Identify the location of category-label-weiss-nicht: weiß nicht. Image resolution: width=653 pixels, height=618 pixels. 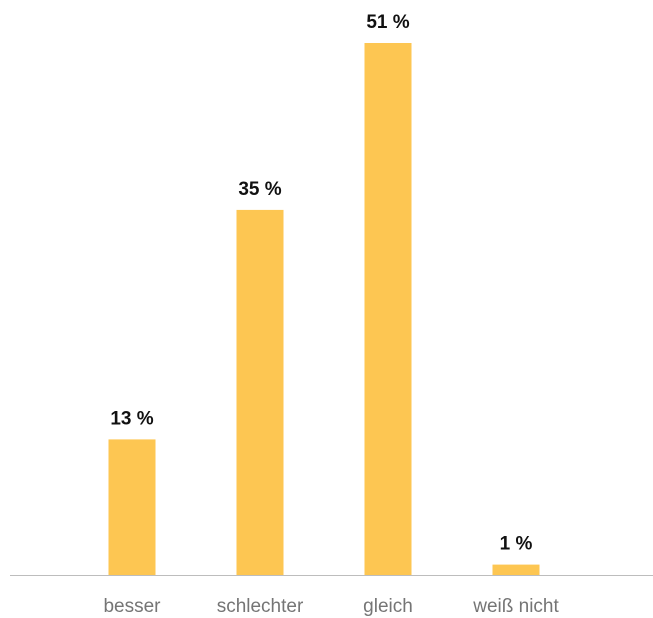
(515, 606).